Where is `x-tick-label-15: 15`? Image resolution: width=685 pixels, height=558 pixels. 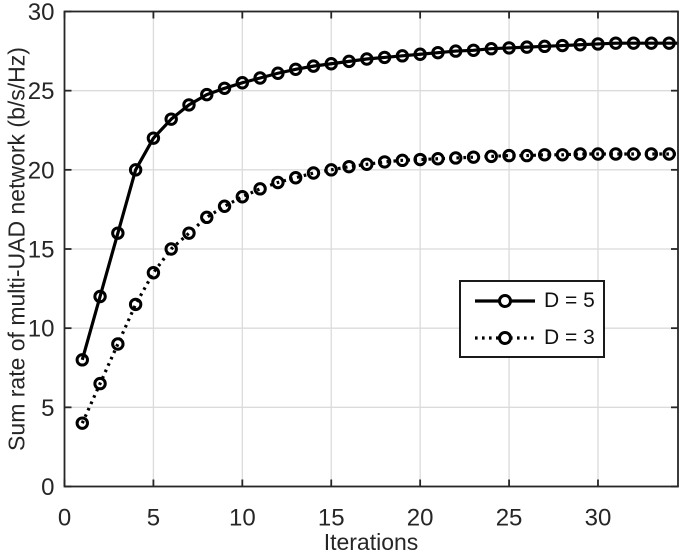 x-tick-label-15: 15 is located at coordinates (331, 518).